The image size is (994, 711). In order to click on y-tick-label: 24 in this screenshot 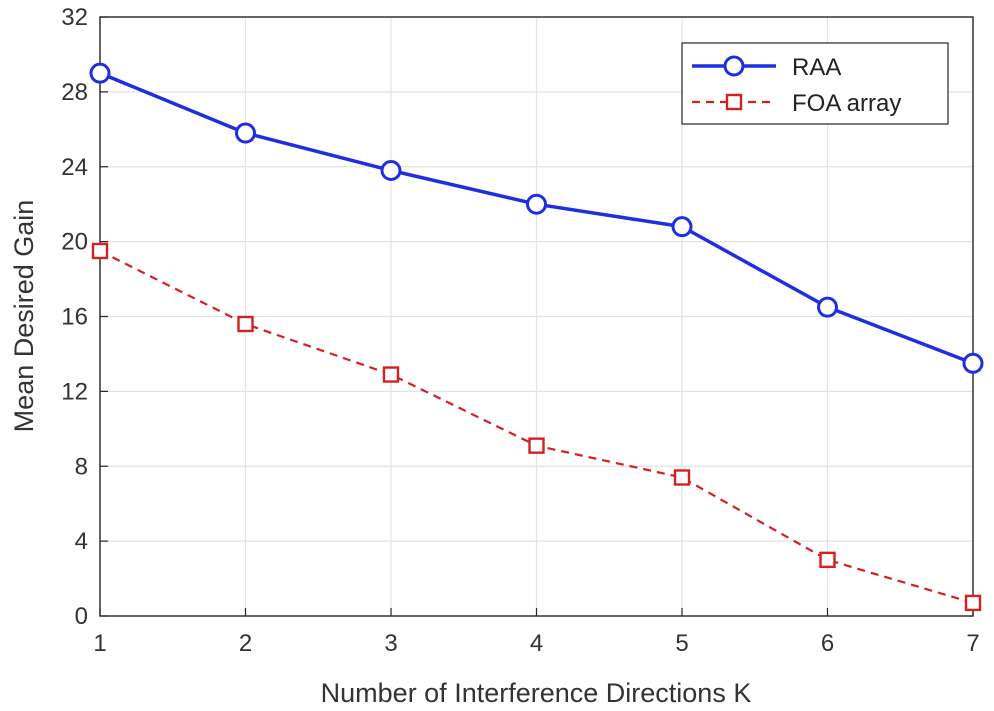, I will do `click(74, 167)`.